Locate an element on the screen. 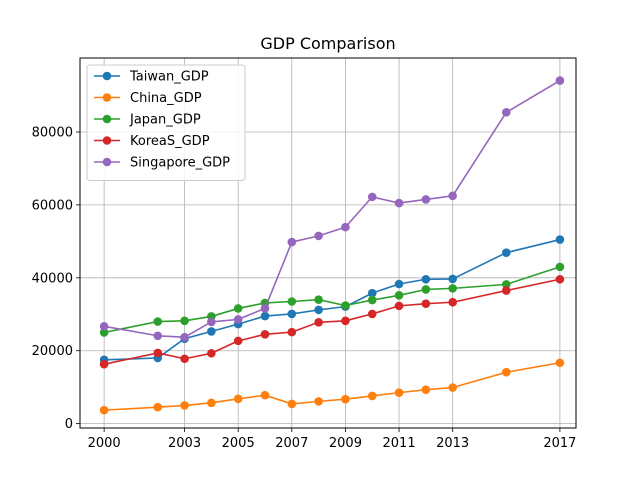 The width and height of the screenshot is (640, 480). legend-label: Singapore_GDP is located at coordinates (180, 163).